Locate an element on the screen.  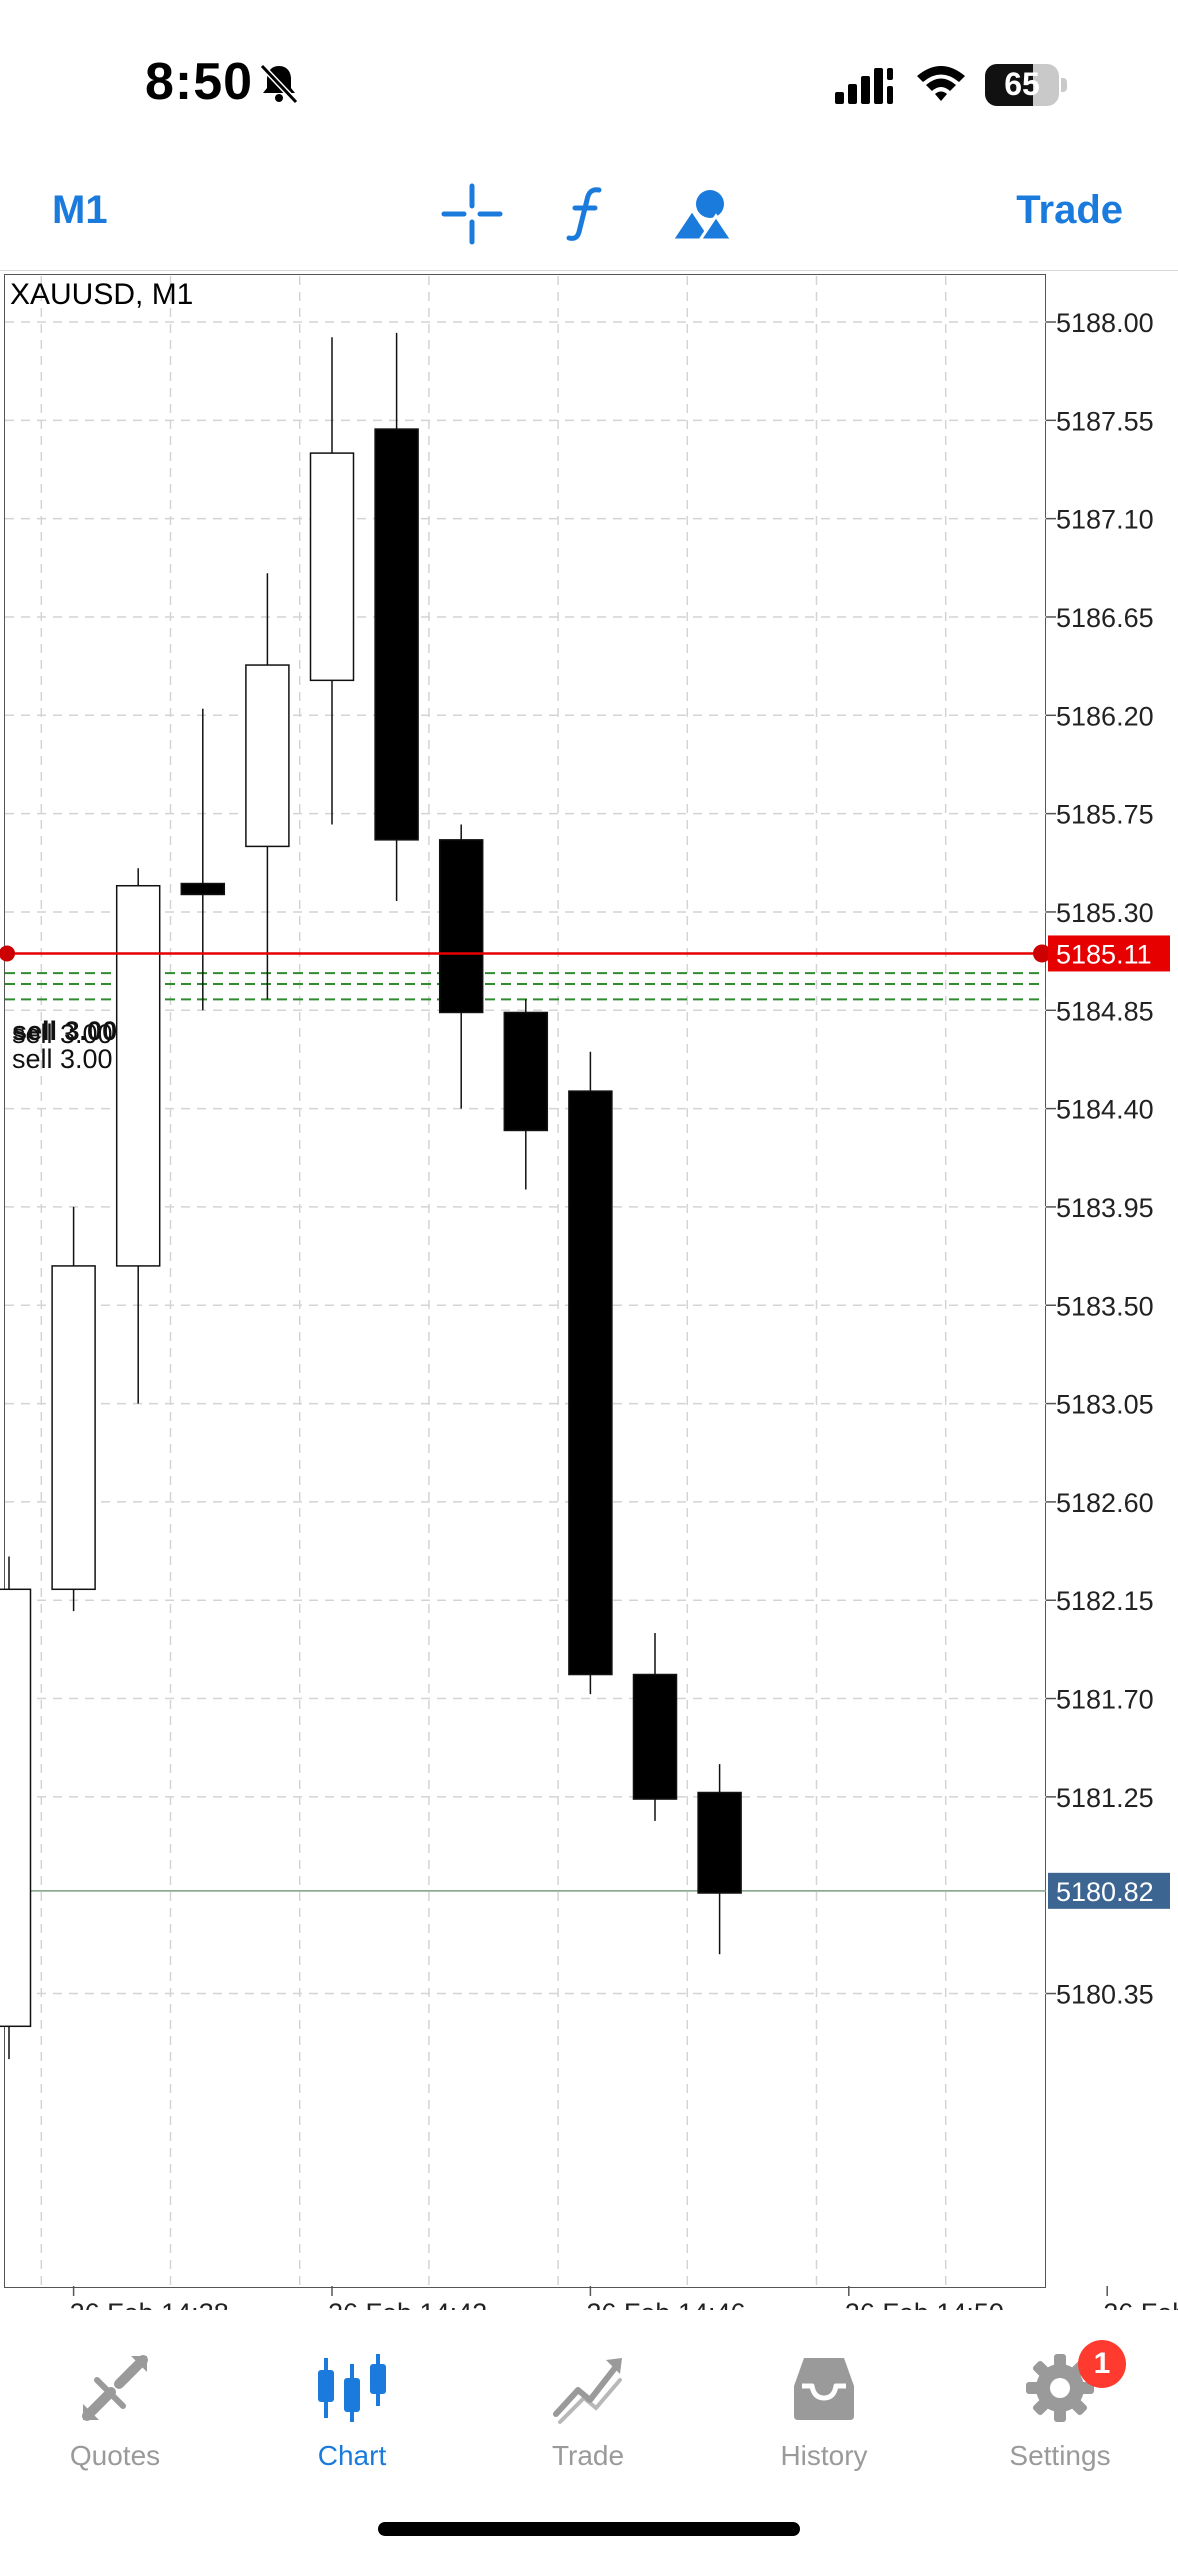
price-tick-label: 5185.30 is located at coordinates (1105, 913).